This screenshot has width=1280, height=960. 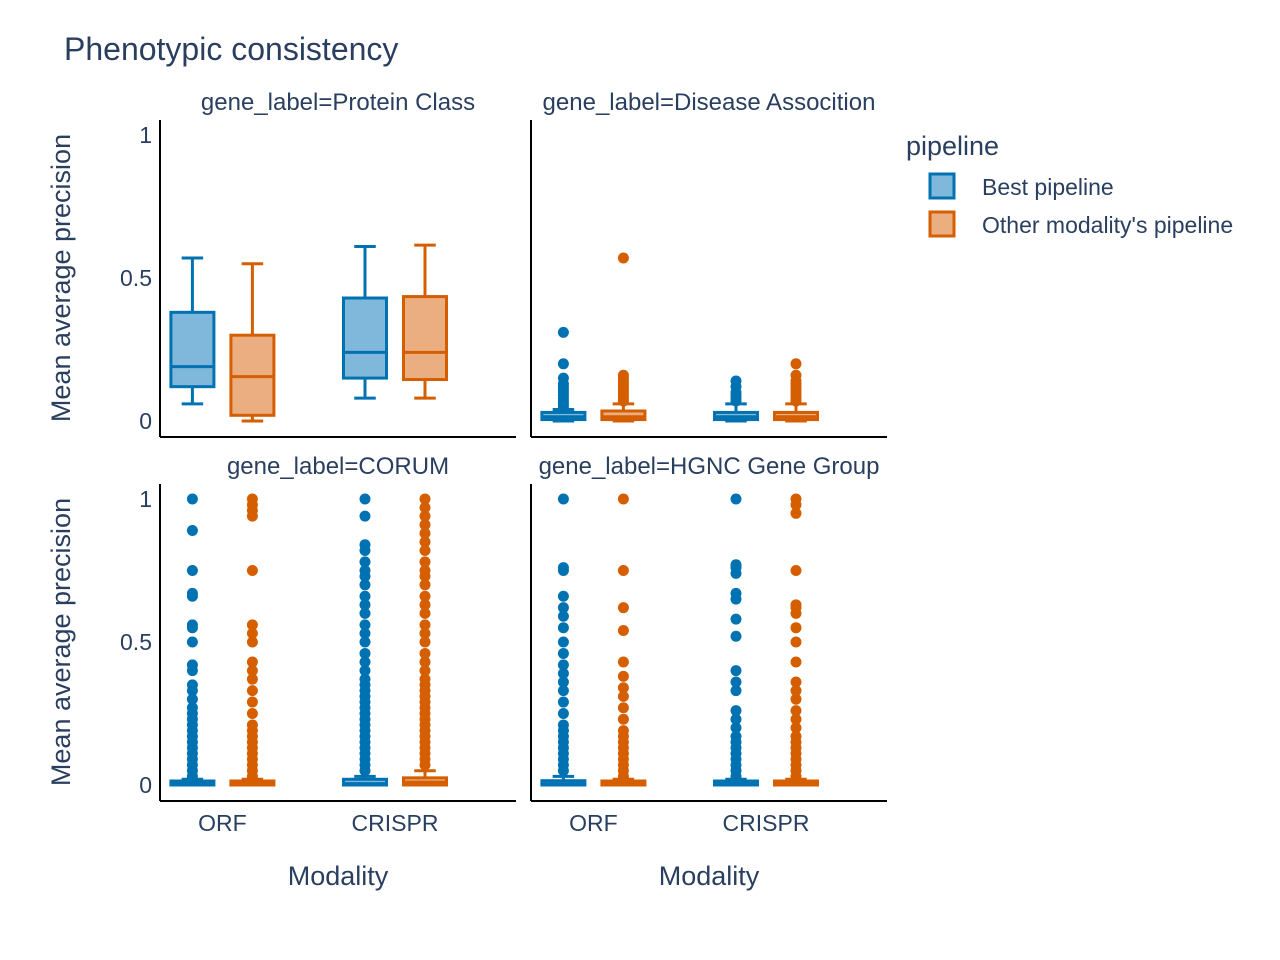 What do you see at coordinates (942, 224) in the screenshot?
I see `legend-swatch-other` at bounding box center [942, 224].